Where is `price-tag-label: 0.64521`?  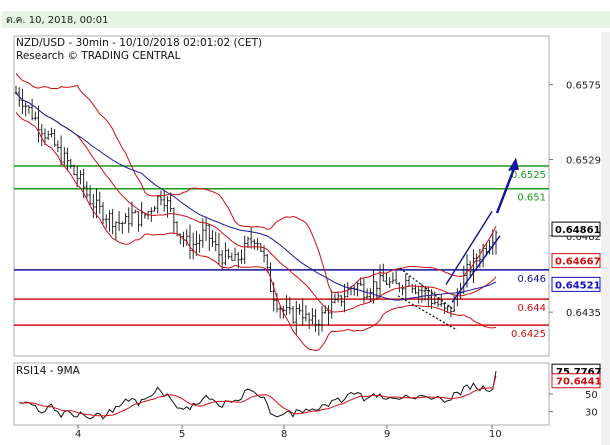
price-tag-label: 0.64521 is located at coordinates (578, 285).